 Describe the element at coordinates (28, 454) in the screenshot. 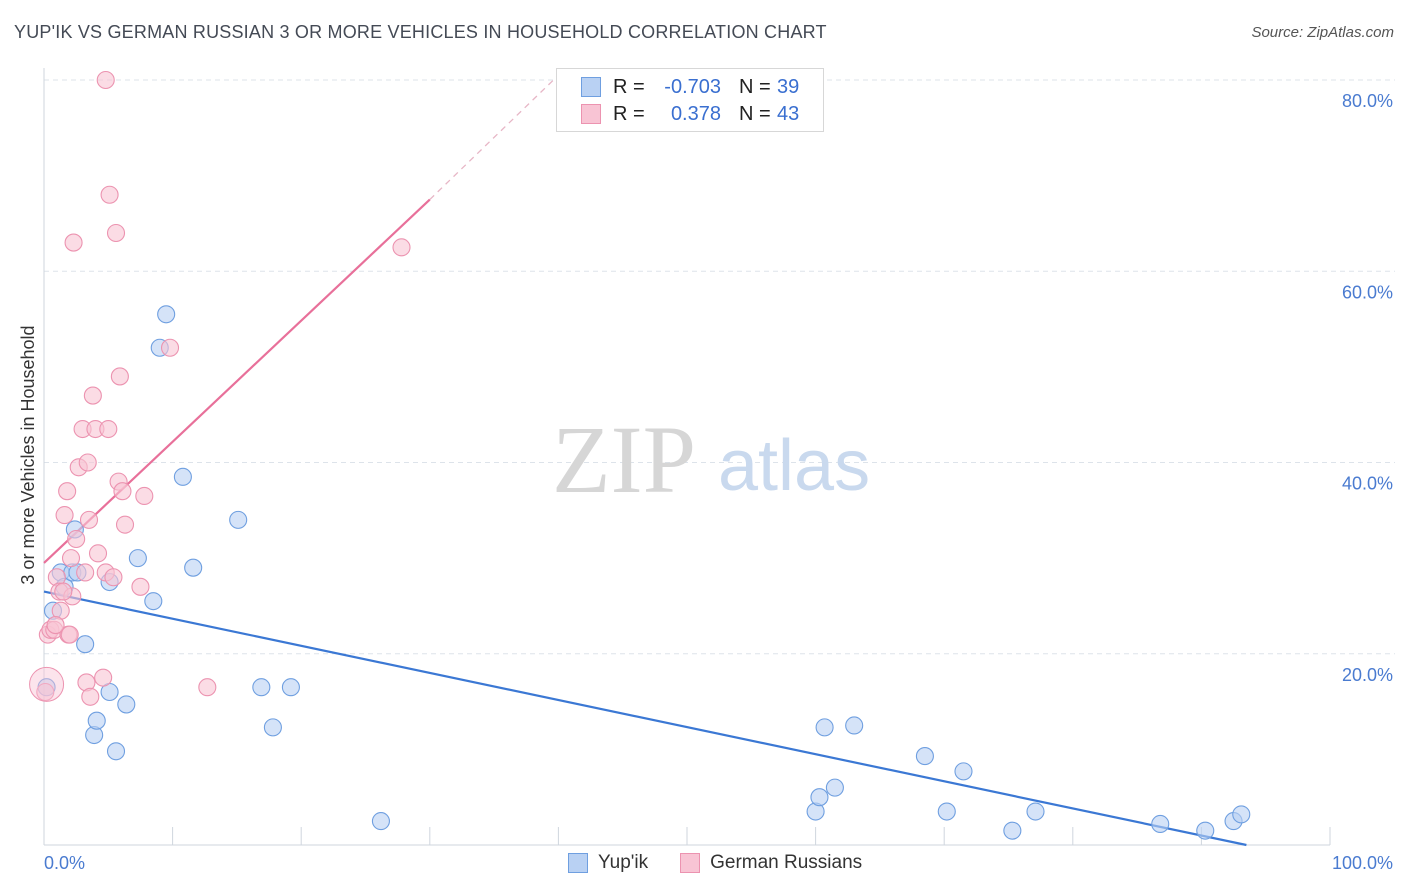

I see `y-axis-label: 3 or more Vehicles in Household` at that location.